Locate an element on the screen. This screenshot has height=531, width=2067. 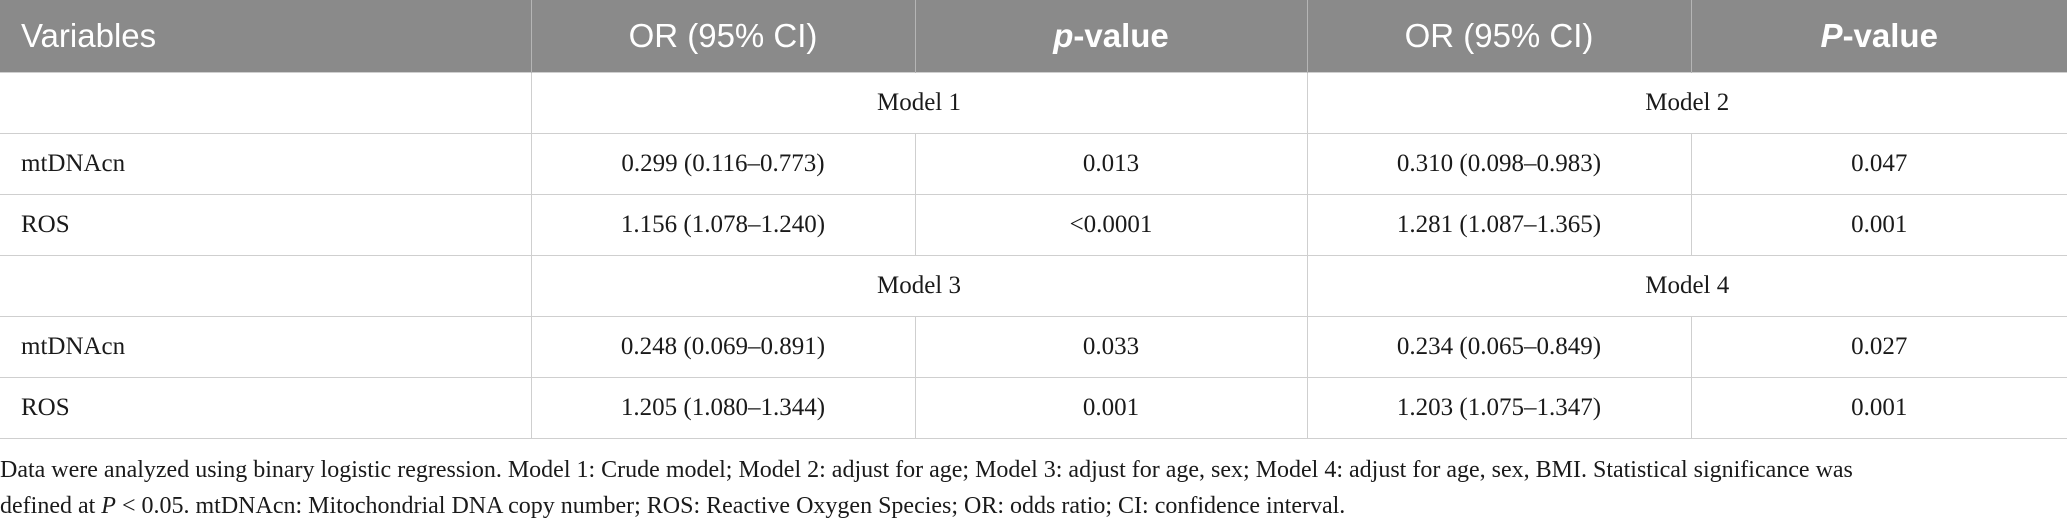
header-p-right-rest: -value is located at coordinates (1890, 35).